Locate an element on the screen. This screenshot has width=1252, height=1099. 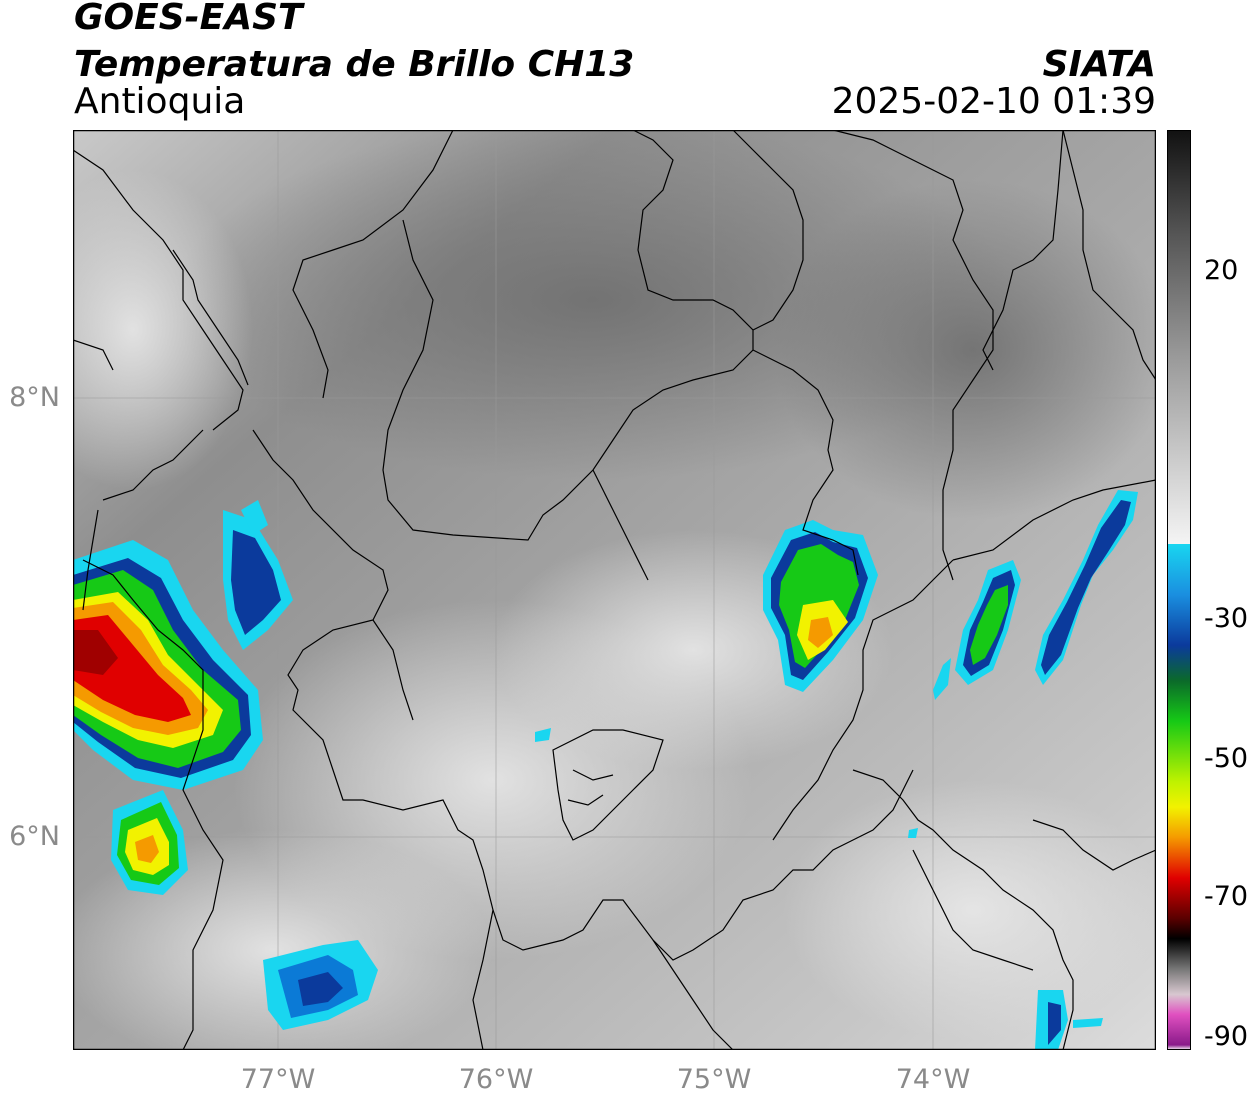
region-label: Antioquia is located at coordinates (160, 101).